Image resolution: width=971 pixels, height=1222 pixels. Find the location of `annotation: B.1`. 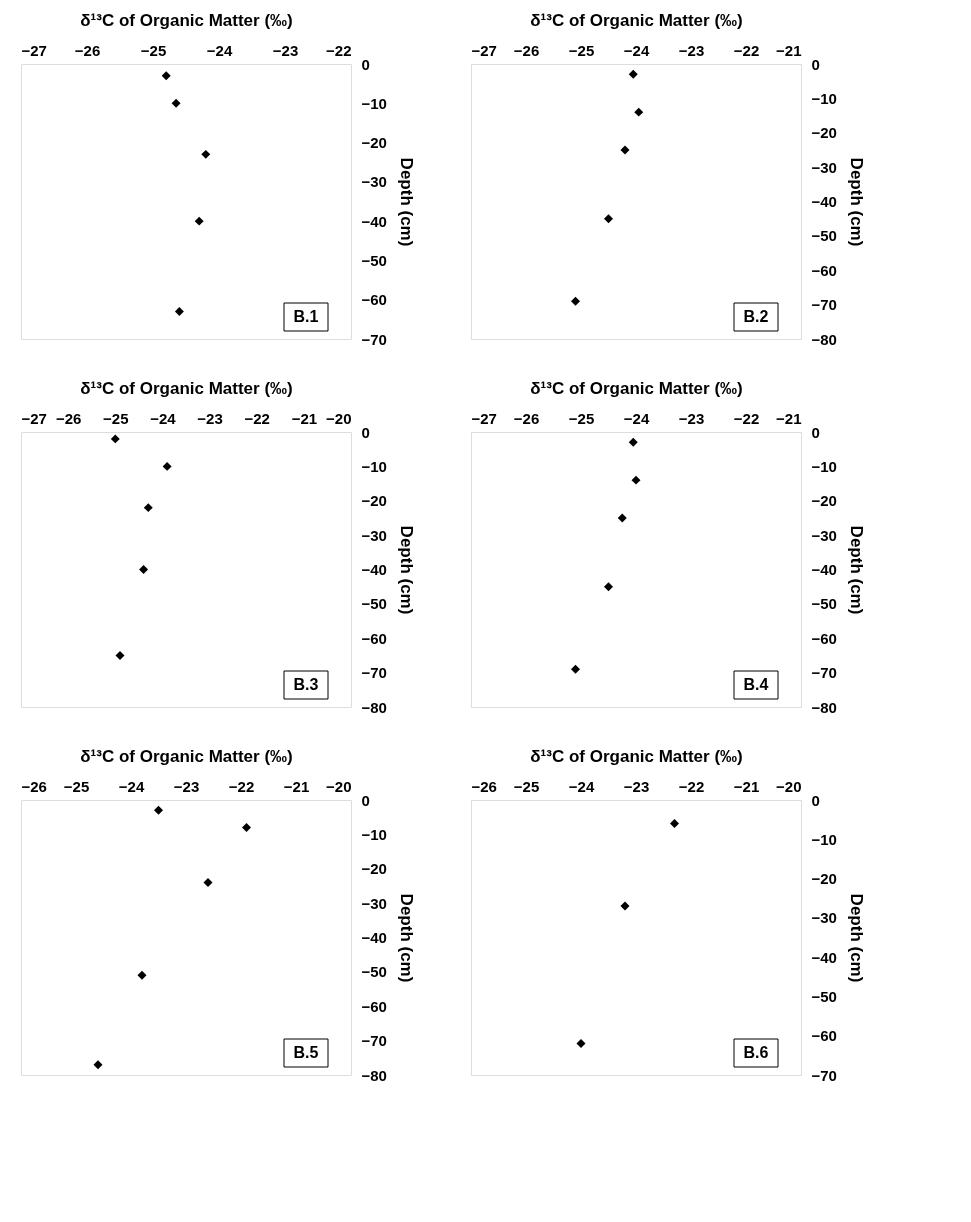

annotation: B.1 is located at coordinates (306, 316).